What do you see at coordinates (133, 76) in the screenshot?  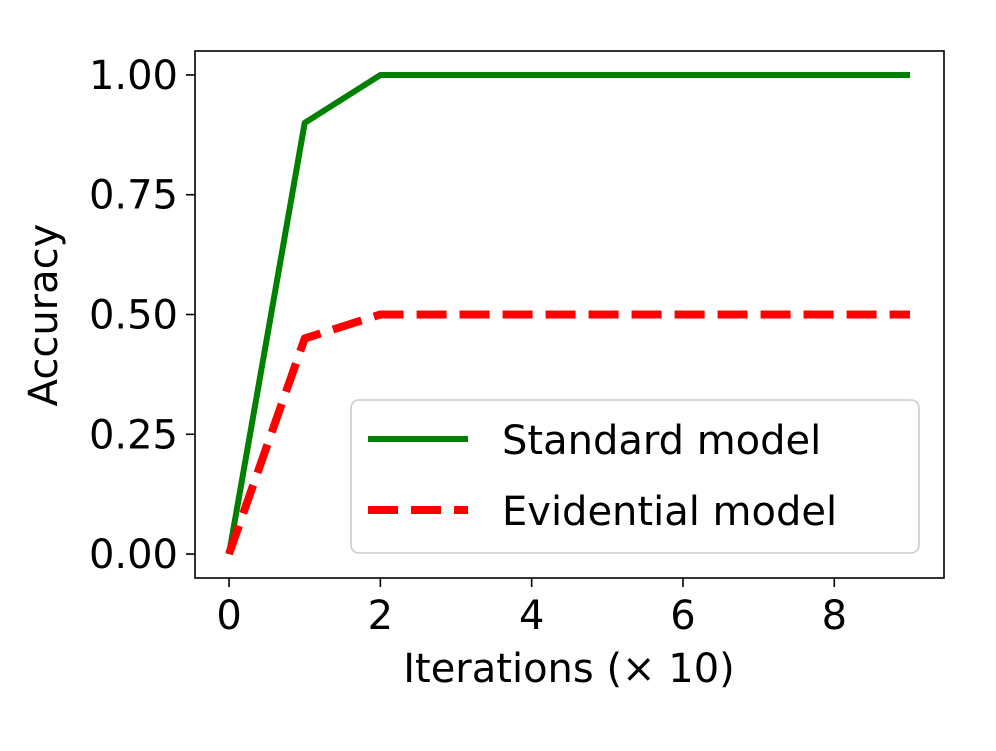 I see `y-tick-label: 1.00` at bounding box center [133, 76].